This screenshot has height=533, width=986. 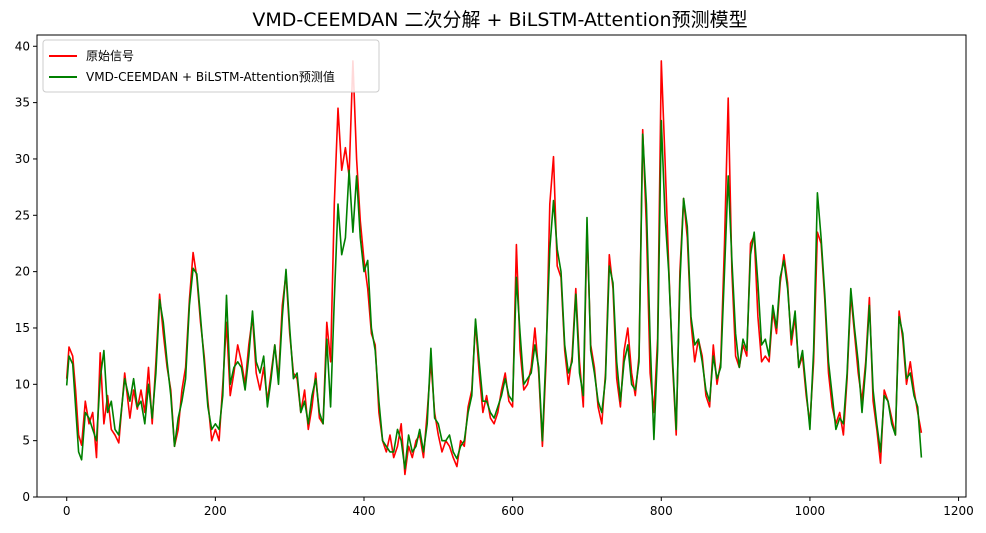 I want to click on chart-title: VMD-CEEMDAN 二次分解 + BiLSTM-Attention预测模型, so click(x=499, y=20).